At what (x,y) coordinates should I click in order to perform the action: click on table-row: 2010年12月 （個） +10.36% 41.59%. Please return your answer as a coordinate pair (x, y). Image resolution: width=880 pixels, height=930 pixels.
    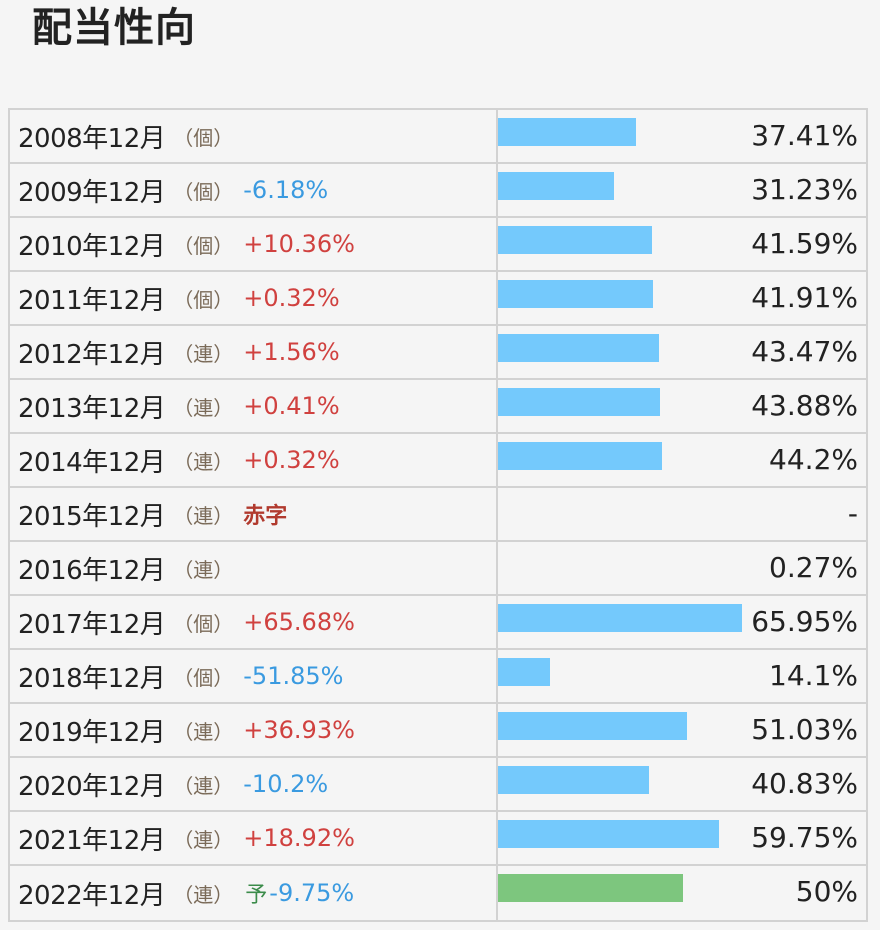
    Looking at the image, I should click on (438, 245).